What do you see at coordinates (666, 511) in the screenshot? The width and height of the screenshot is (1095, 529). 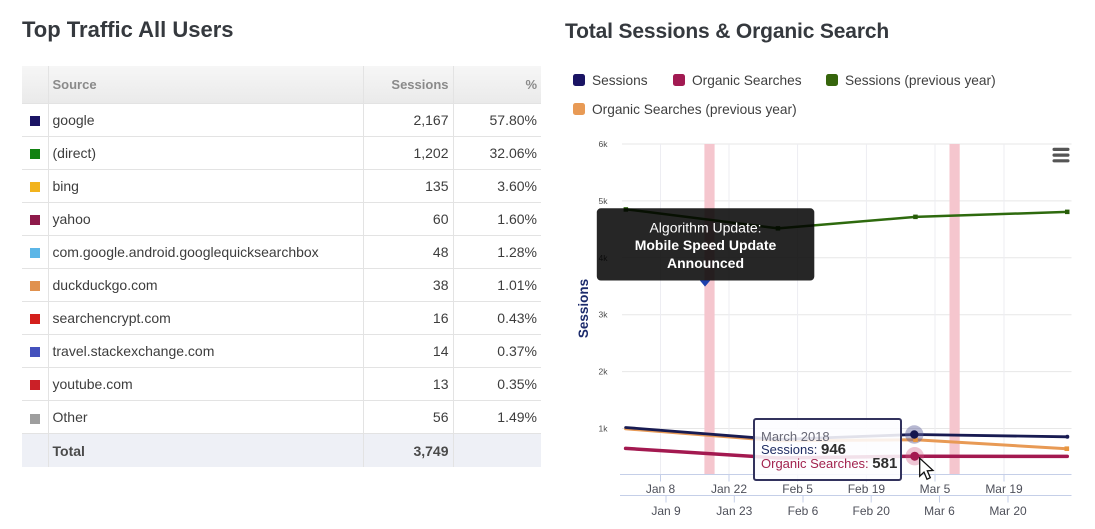 I see `svg-text: Jan 9` at bounding box center [666, 511].